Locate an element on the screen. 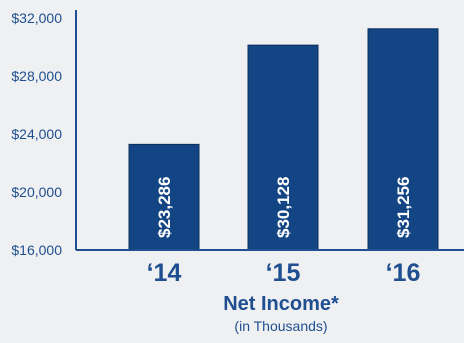  chart-title: Net Income* is located at coordinates (281, 304).